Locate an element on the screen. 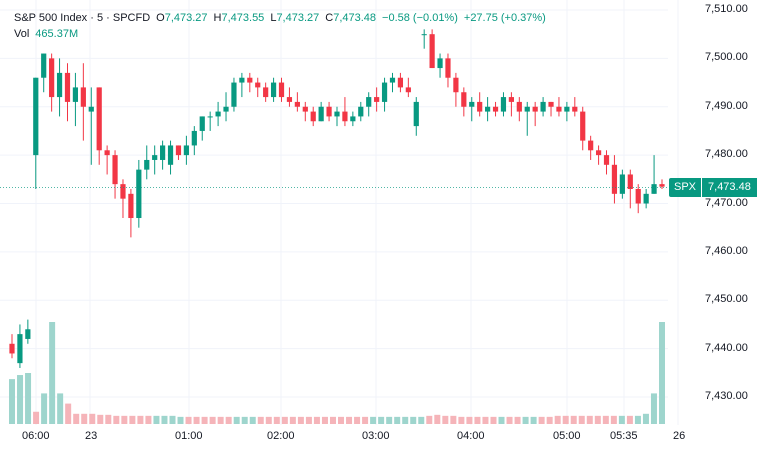 The width and height of the screenshot is (768, 452). time-tick-label: 04:00 is located at coordinates (471, 436).